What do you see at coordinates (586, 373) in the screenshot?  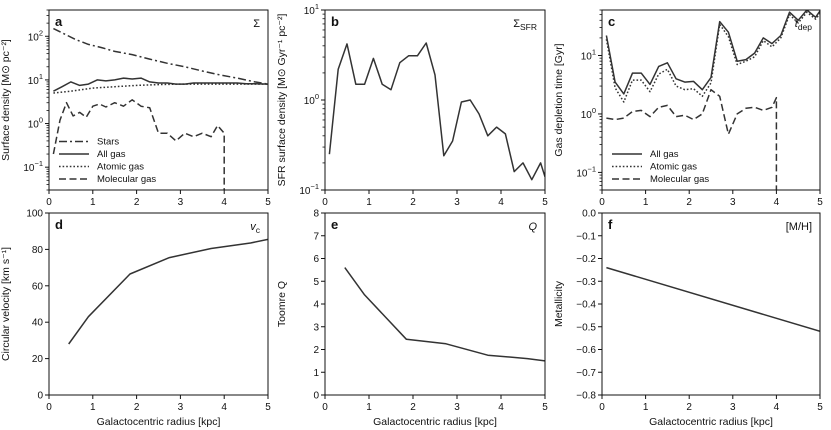 I see `y-tick-label: −0.7` at bounding box center [586, 373].